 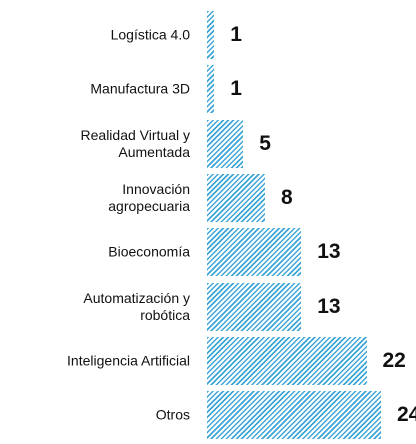 What do you see at coordinates (406, 415) in the screenshot?
I see `value-label: 24` at bounding box center [406, 415].